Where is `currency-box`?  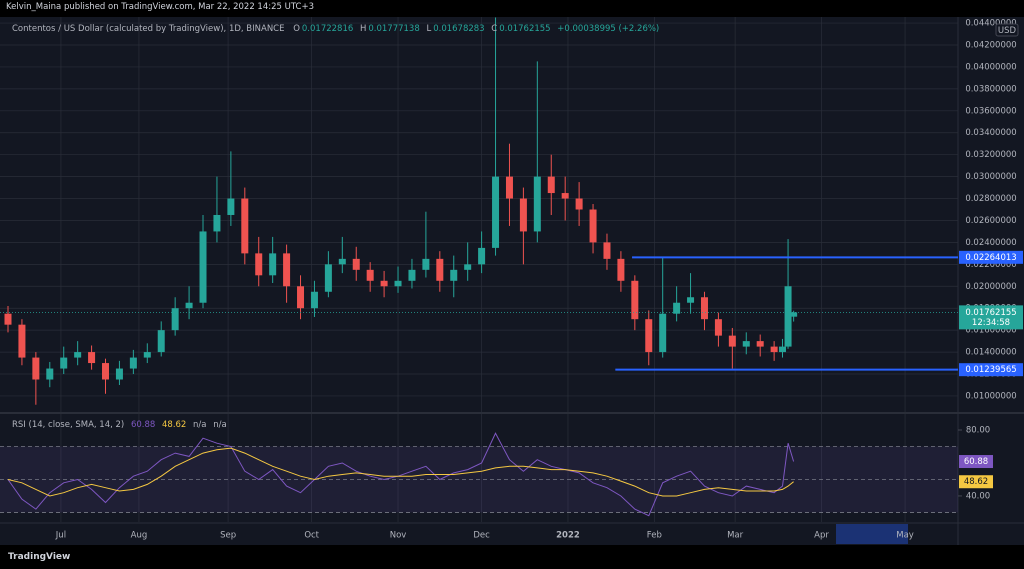
currency-box is located at coordinates (1007, 30).